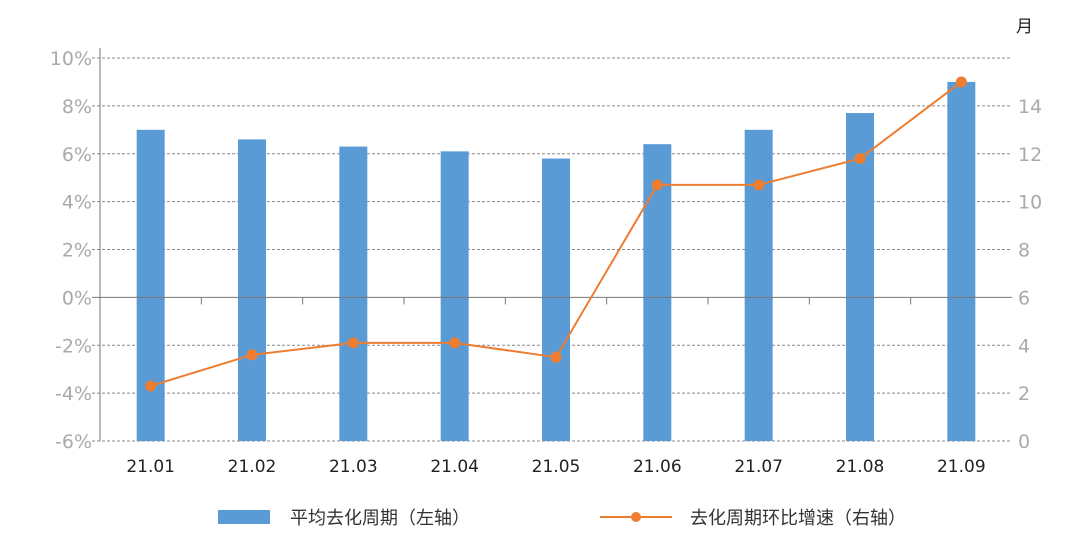 The width and height of the screenshot is (1080, 559). Describe the element at coordinates (1030, 155) in the screenshot. I see `right-tick-label: 12` at that location.